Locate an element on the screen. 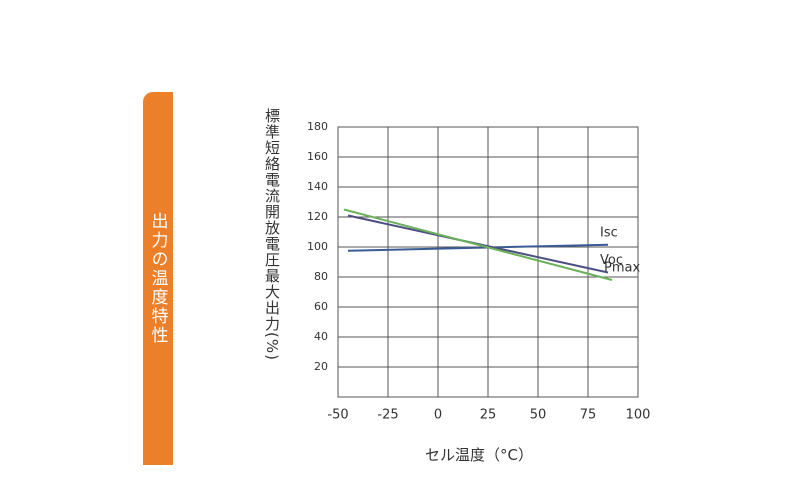  x-tick-label: 50 is located at coordinates (538, 415).